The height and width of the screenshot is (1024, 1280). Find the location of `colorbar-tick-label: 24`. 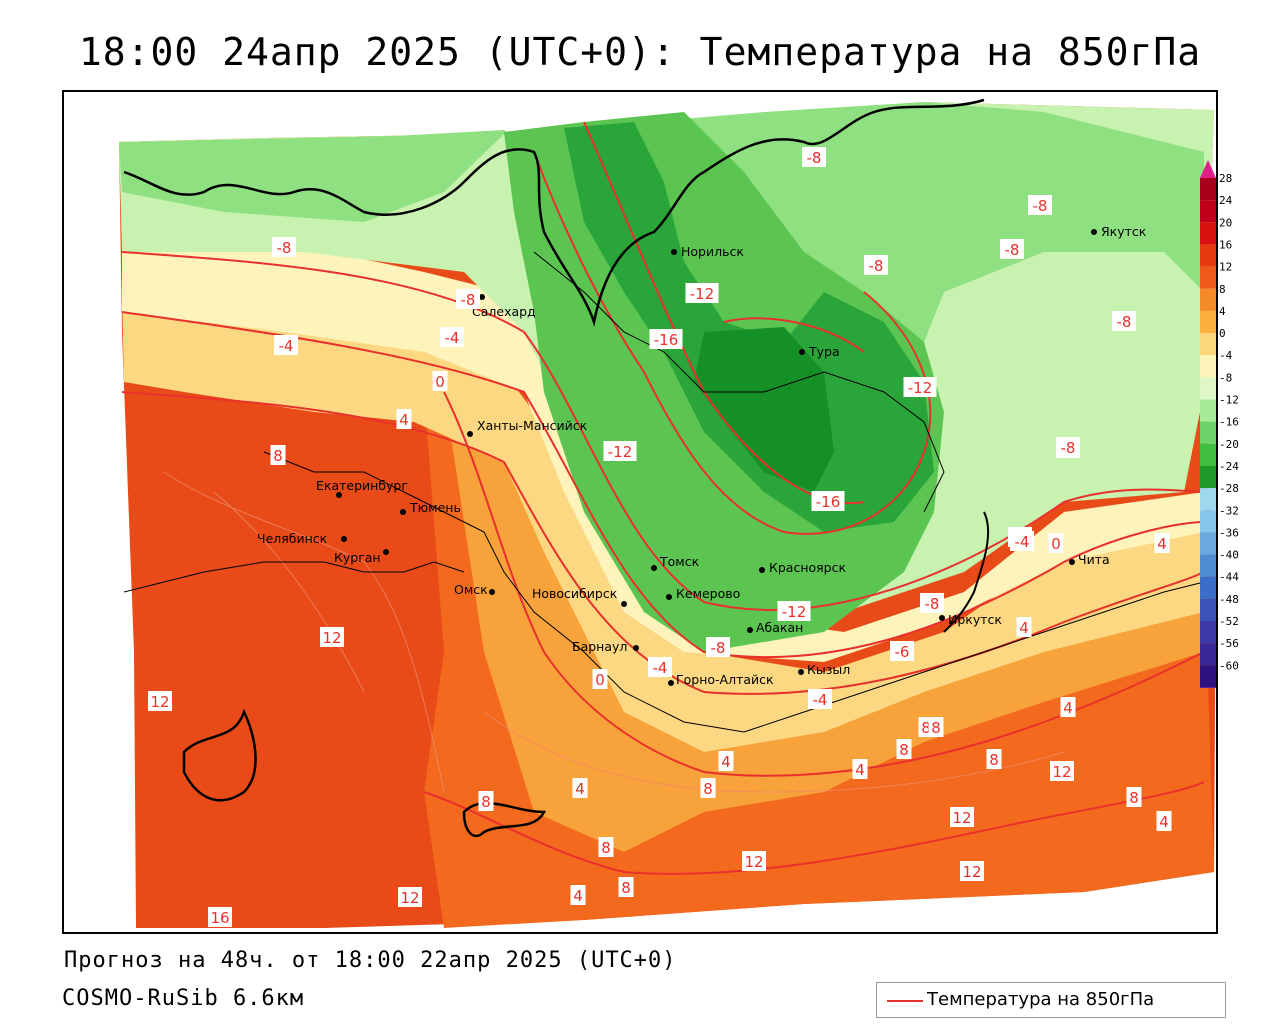

colorbar-tick-label: 24 is located at coordinates (1226, 200).